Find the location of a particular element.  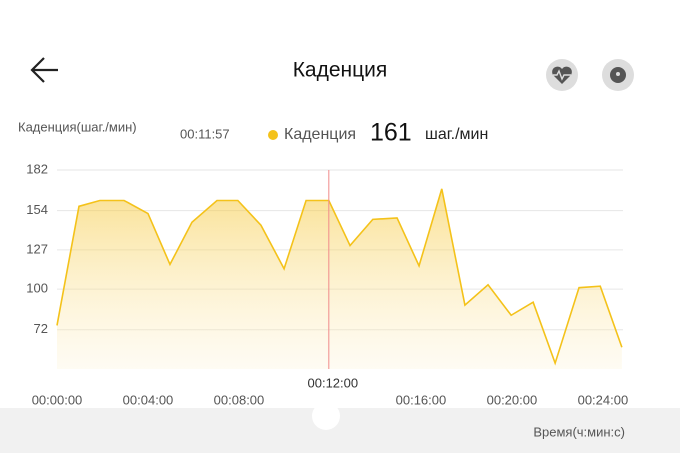

y-axis-label: Каденция(шаг./мин) is located at coordinates (77, 126).